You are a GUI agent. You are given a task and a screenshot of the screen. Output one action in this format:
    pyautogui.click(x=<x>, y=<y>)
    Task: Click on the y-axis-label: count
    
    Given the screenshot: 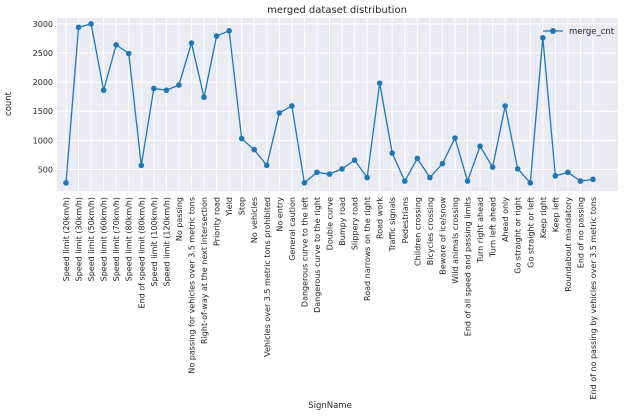 What is the action you would take?
    pyautogui.click(x=9, y=103)
    